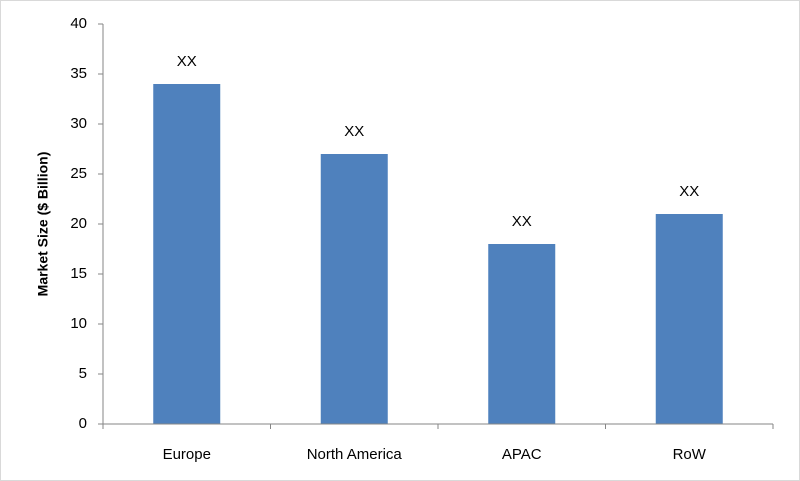  I want to click on y-tick-label: 0, so click(83, 423).